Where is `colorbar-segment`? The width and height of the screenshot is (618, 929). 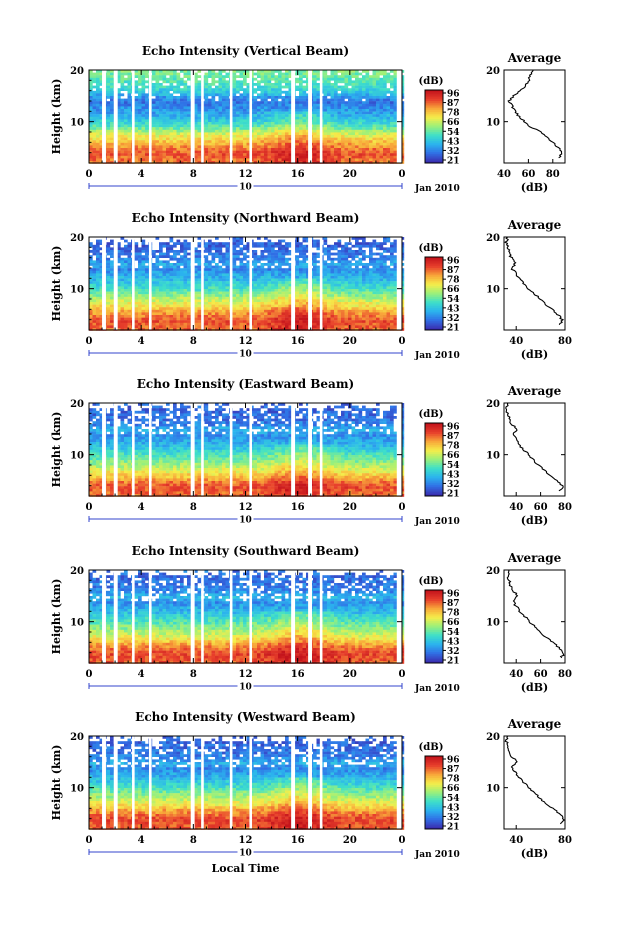
colorbar-segment is located at coordinates (434, 109).